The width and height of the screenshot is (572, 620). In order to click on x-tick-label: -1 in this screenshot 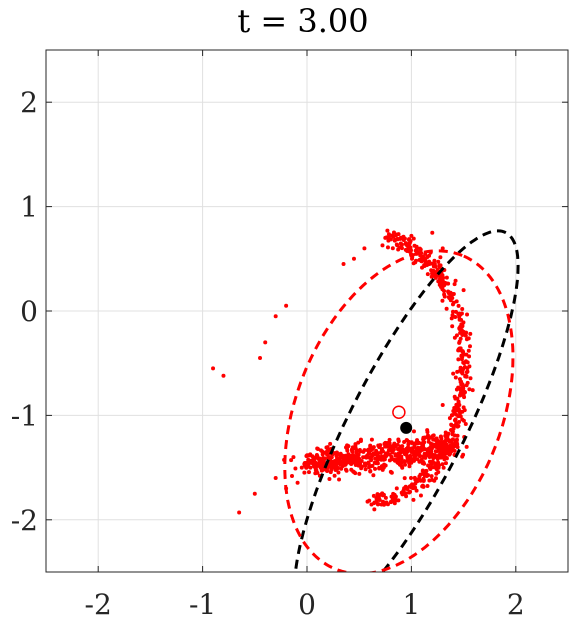, I will do `click(202, 604)`.